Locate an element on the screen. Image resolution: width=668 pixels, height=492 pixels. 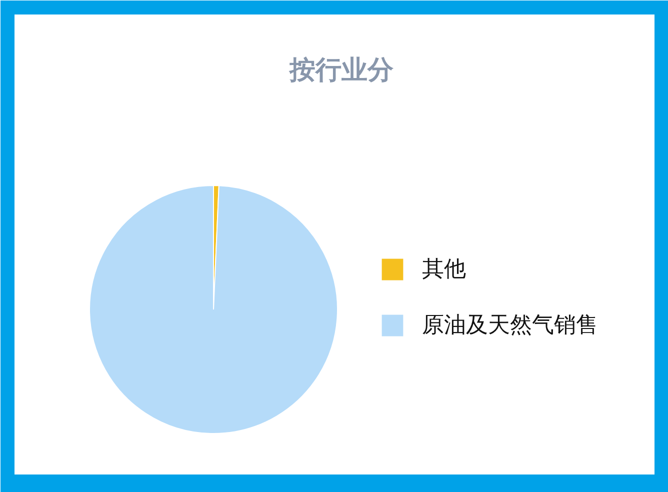
legend-label: 其他 is located at coordinates (444, 269).